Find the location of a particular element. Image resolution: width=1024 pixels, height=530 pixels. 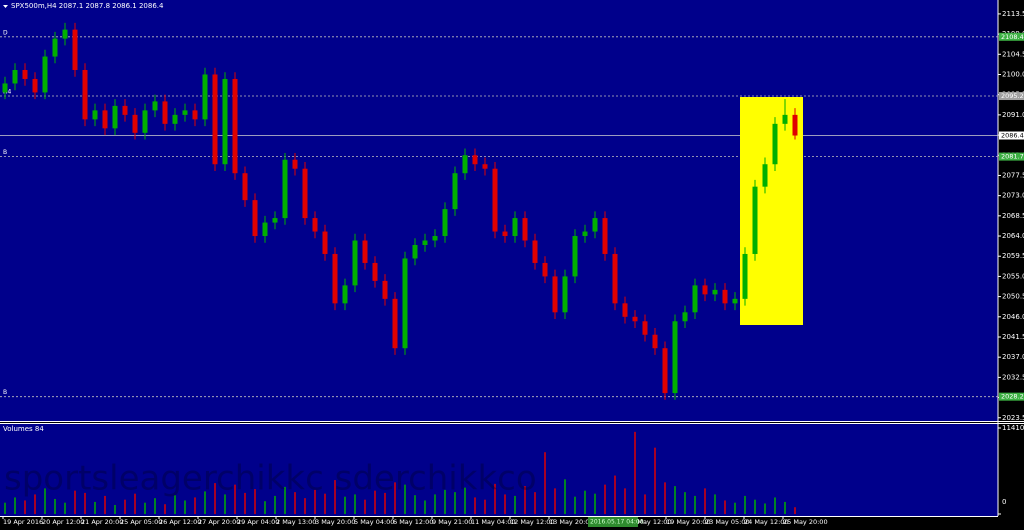

x-tick-label: 2 May 13:00 is located at coordinates (296, 522).